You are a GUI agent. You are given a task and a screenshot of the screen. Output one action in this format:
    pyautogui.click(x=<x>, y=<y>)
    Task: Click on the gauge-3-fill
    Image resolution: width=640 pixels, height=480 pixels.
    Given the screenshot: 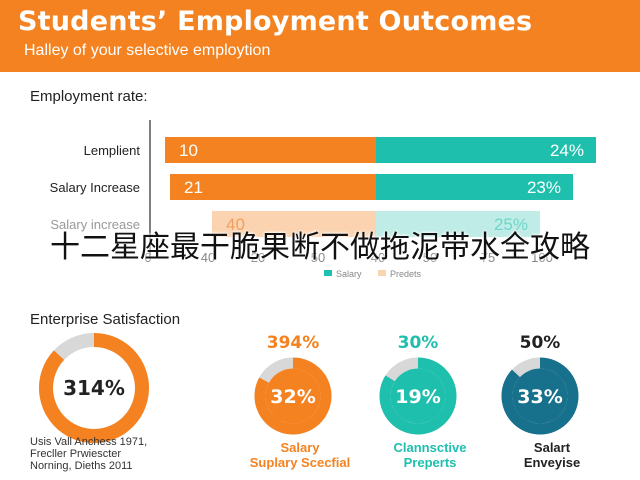 What is the action you would take?
    pyautogui.click(x=418, y=396)
    